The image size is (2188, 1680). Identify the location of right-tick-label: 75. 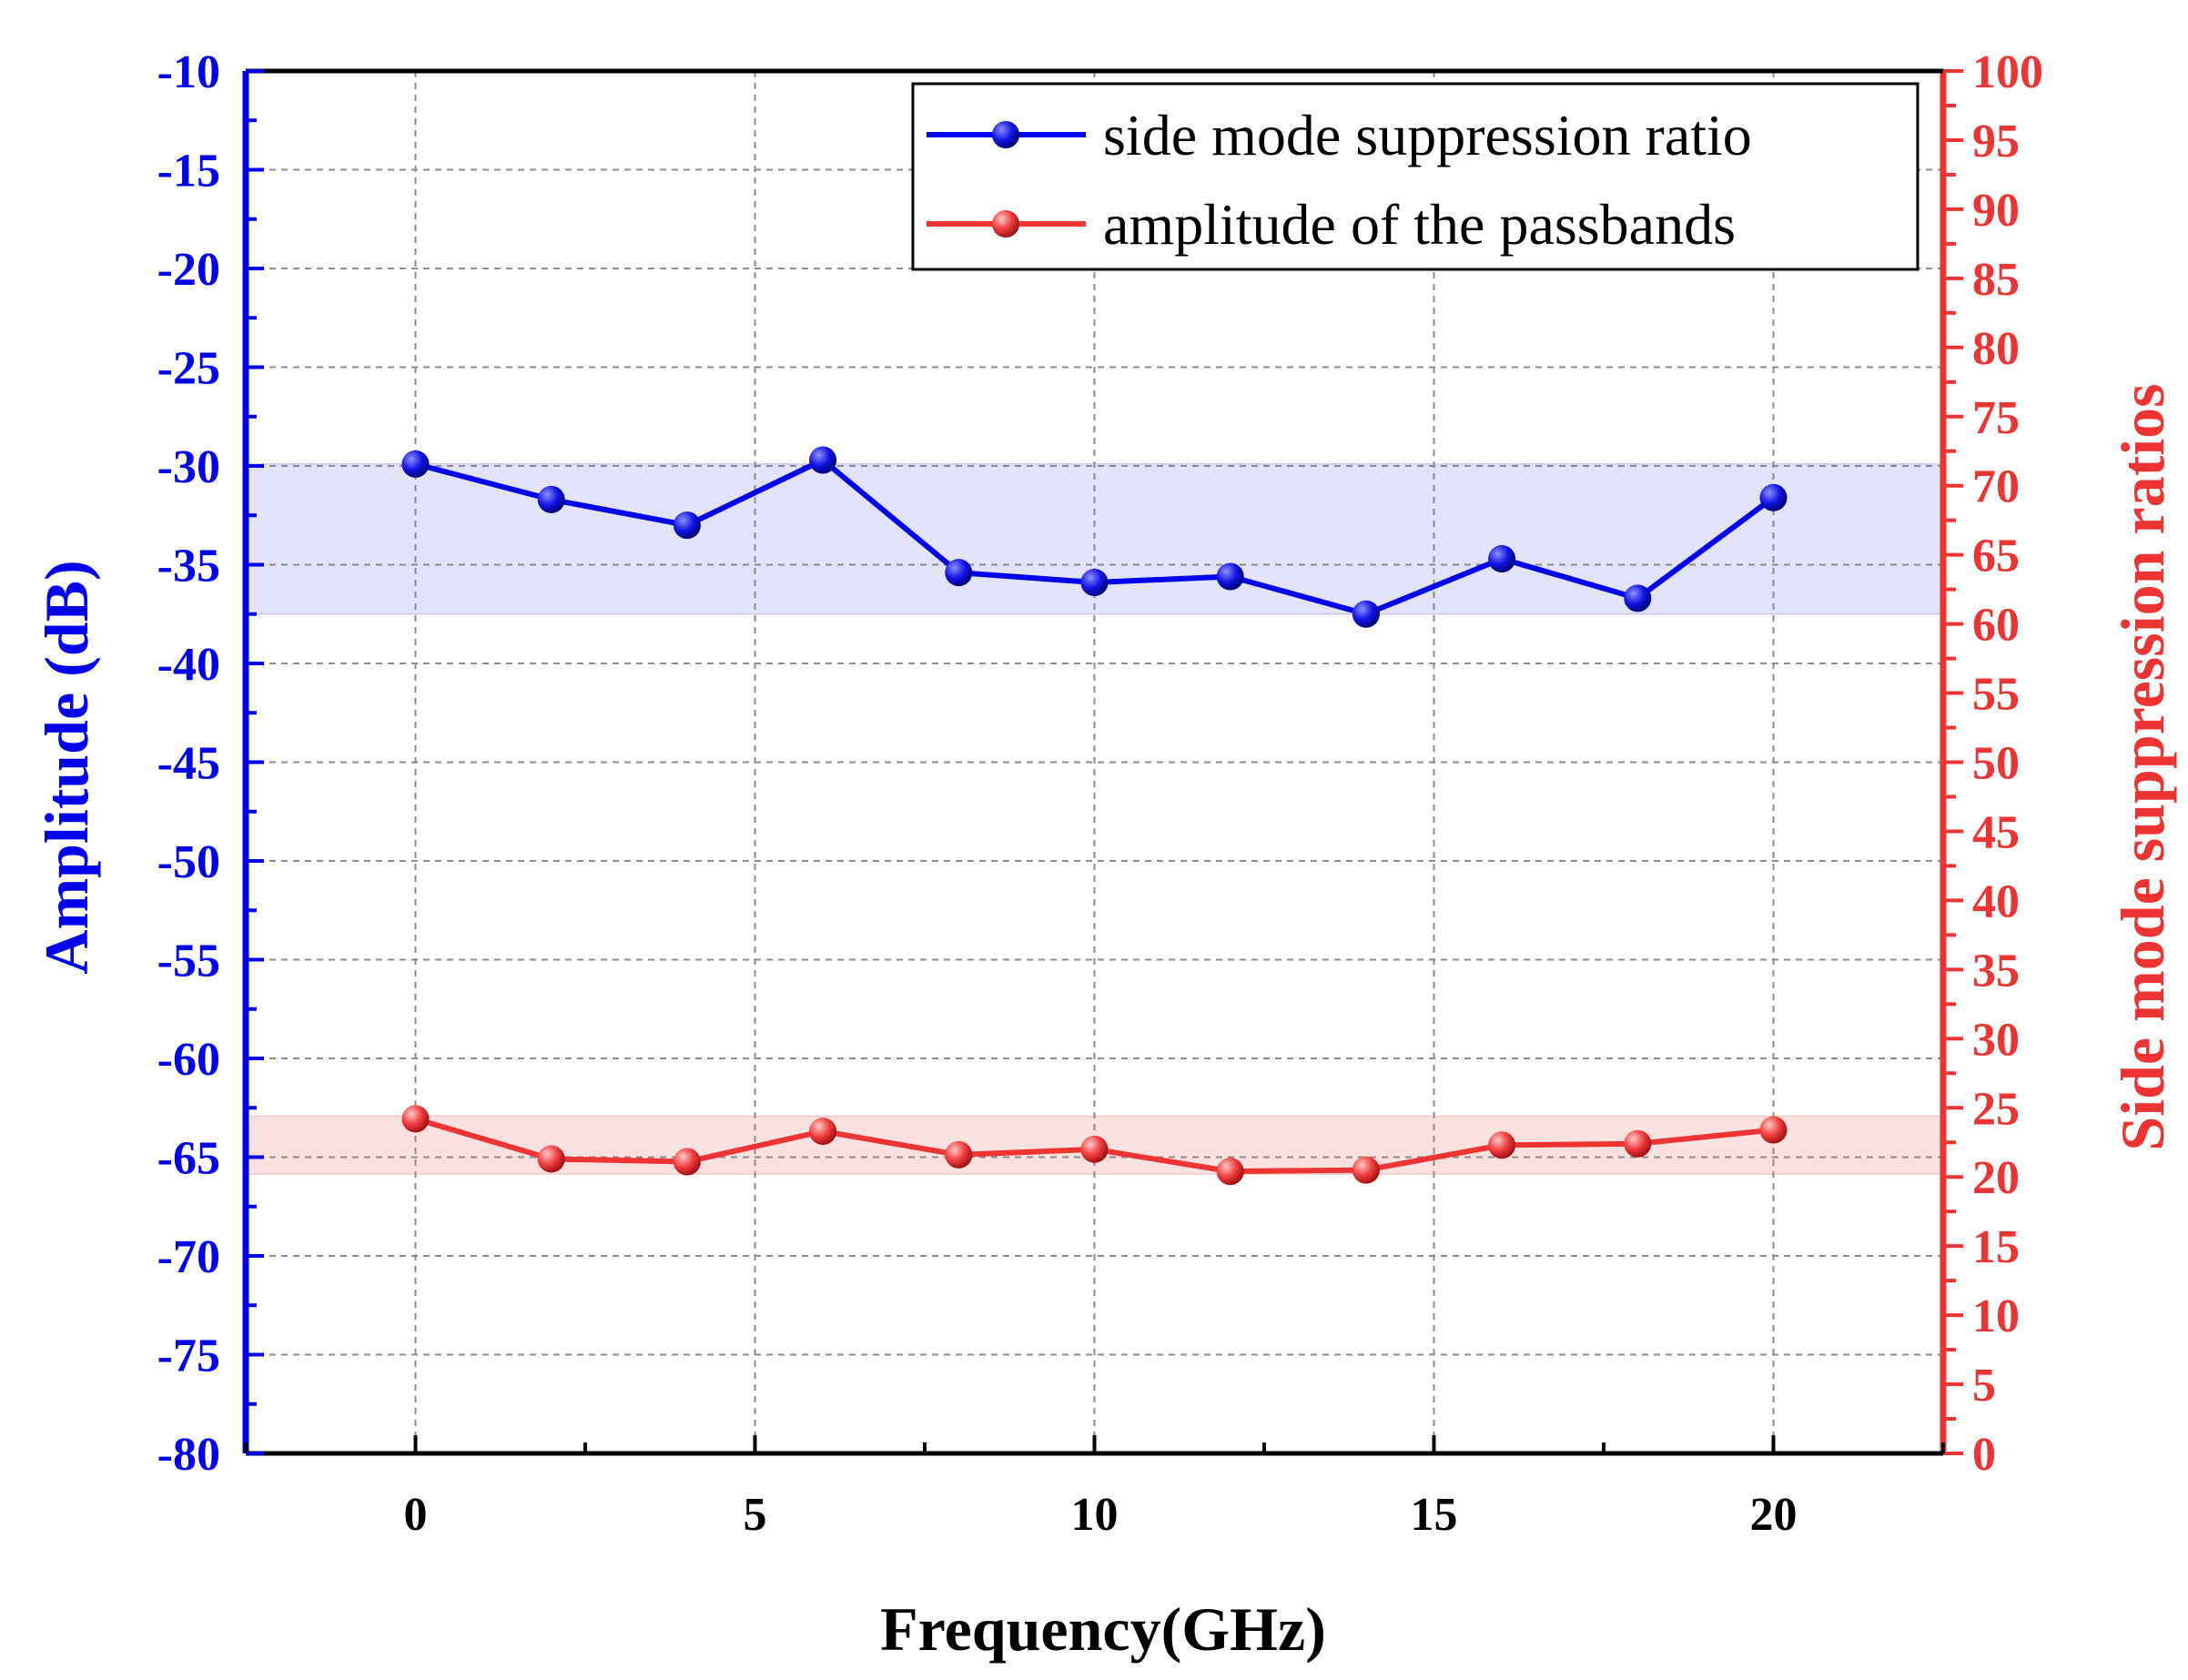
(1996, 418).